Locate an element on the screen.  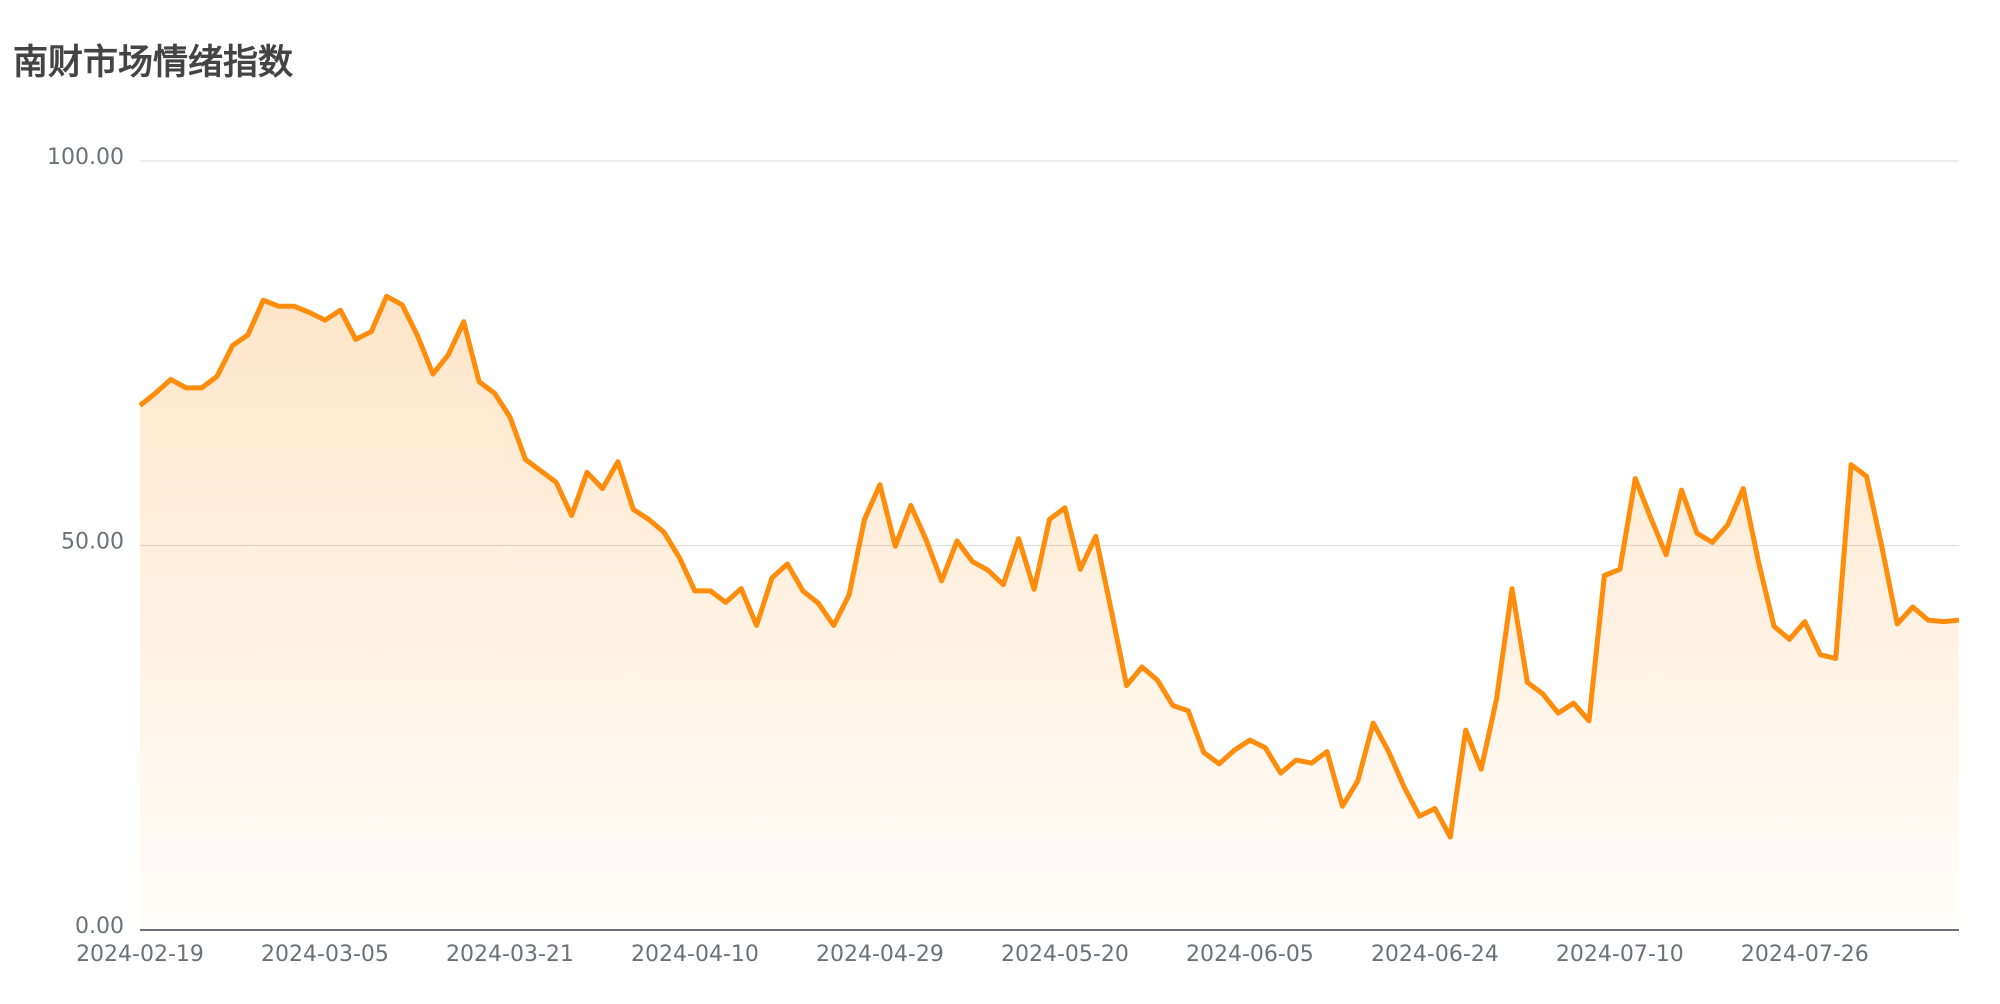
x-tick-label: 2024-05-20 is located at coordinates (1065, 954).